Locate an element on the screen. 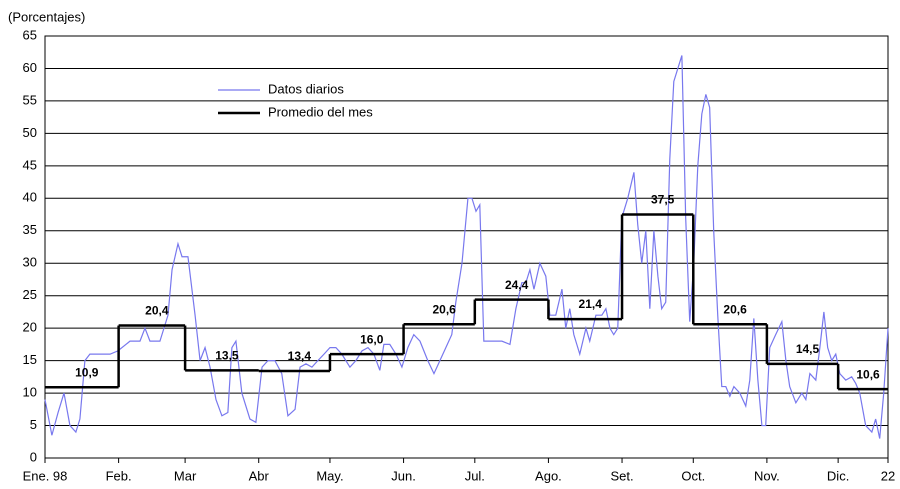  x-tick-label: May. is located at coordinates (329, 475).